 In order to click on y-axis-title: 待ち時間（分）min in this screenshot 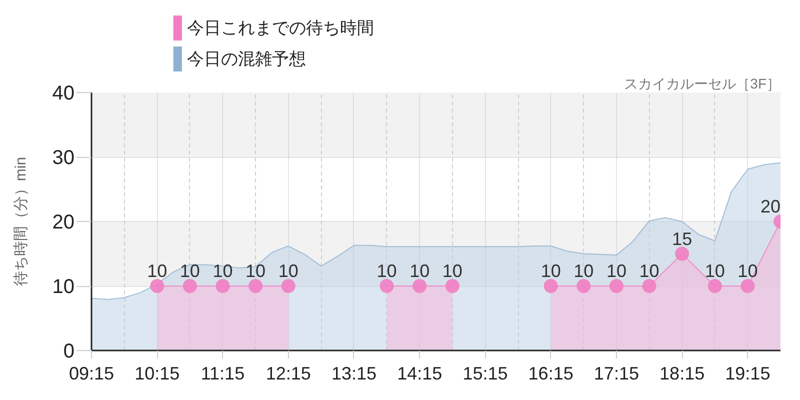, I will do `click(21, 221)`.